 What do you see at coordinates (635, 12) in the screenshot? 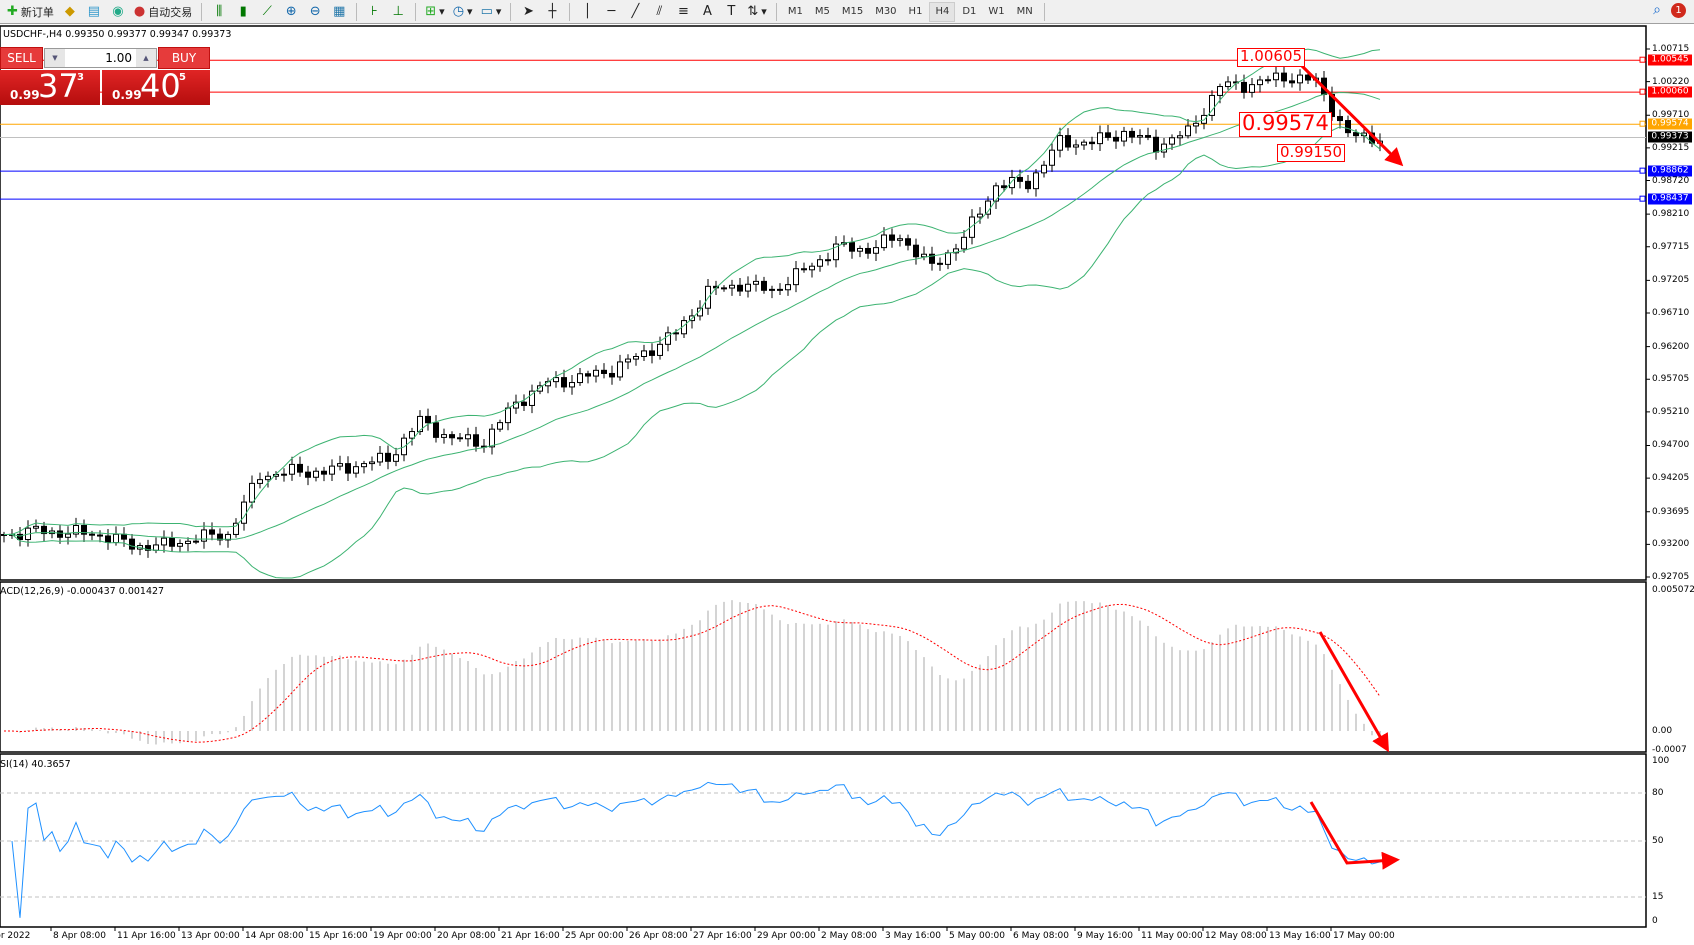
I see `trendline-button: ╱` at bounding box center [635, 12].